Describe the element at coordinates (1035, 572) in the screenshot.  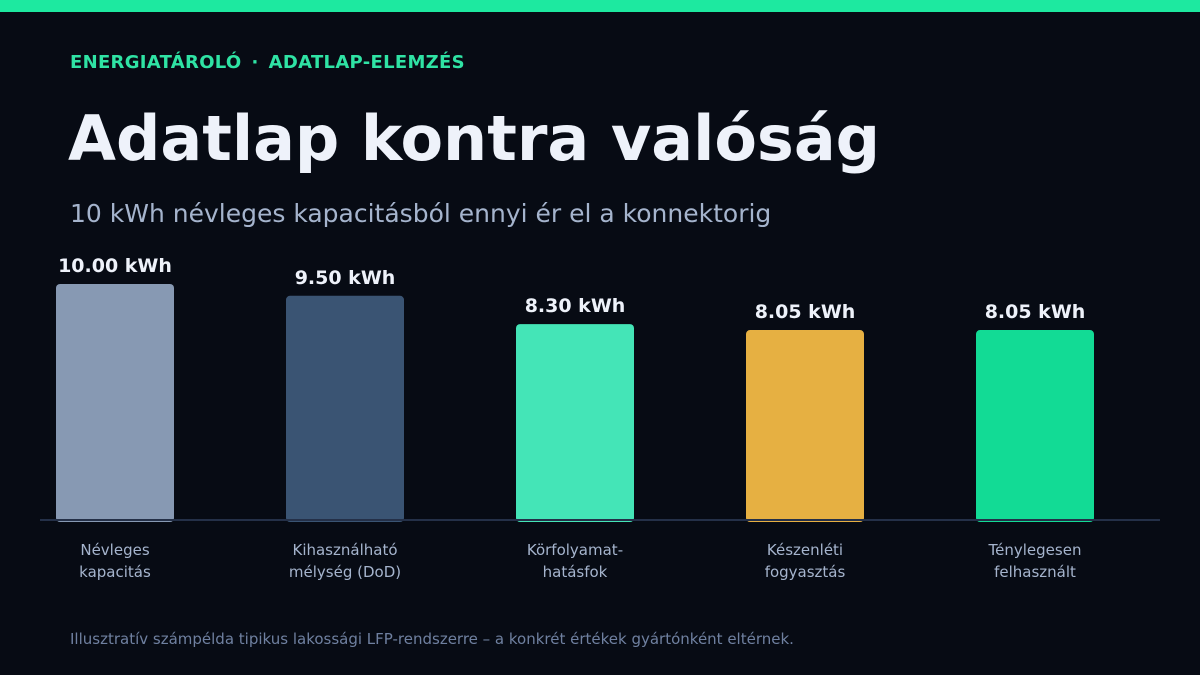
I see `category-label: felhasznált` at that location.